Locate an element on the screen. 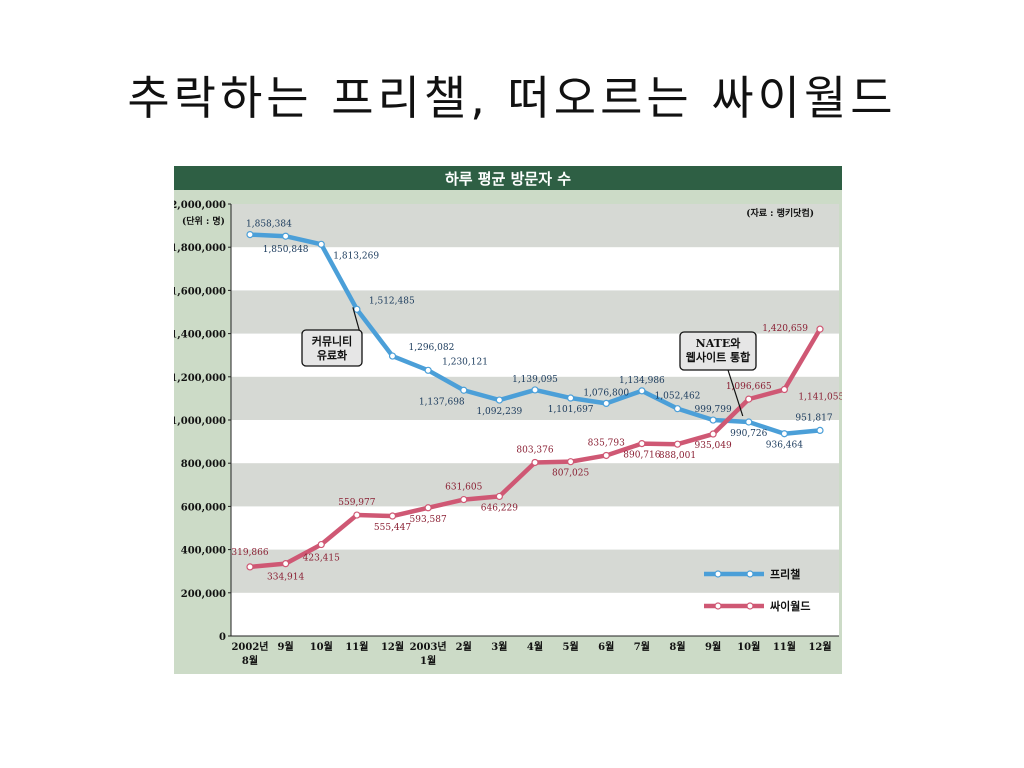 The image size is (1024, 768). data-label: 888,001 is located at coordinates (677, 456).